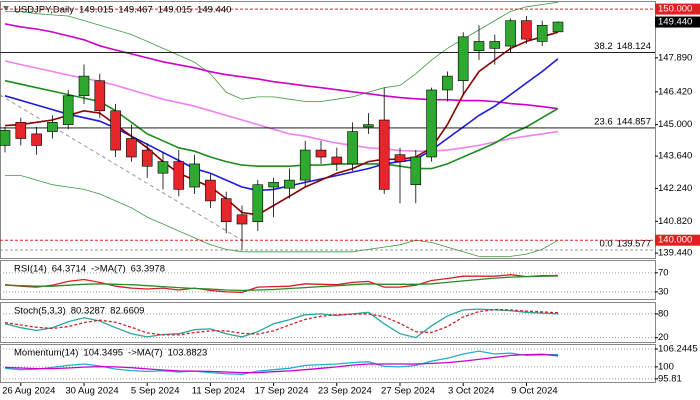 The width and height of the screenshot is (700, 400). I want to click on y-tick-label: 145.000, so click(675, 124).